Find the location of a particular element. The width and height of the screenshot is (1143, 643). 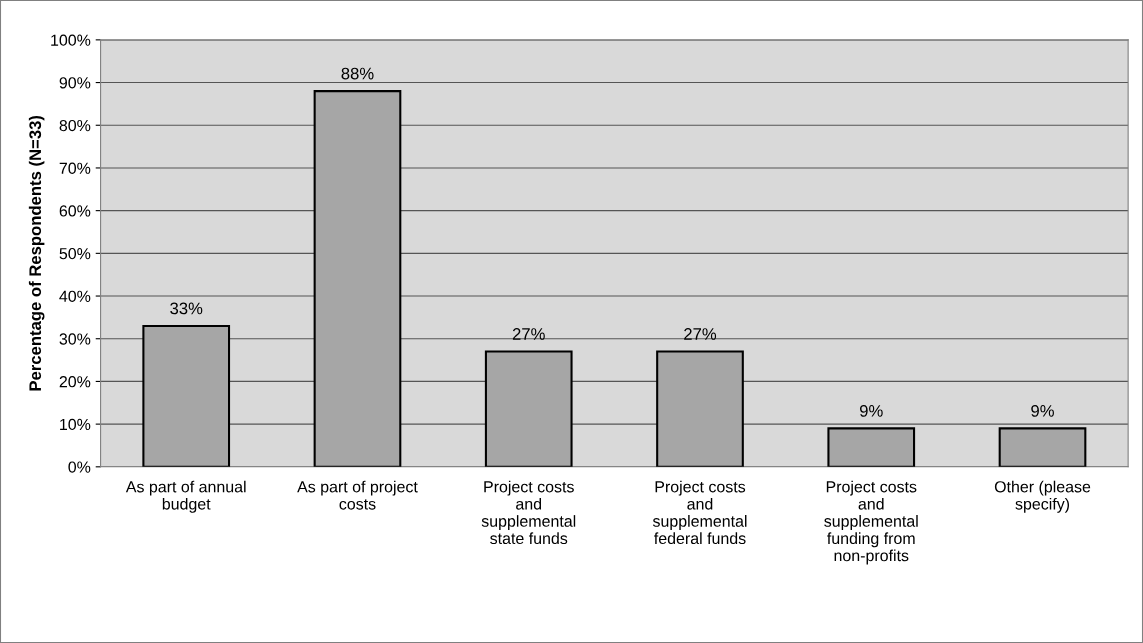

x-tick-label: Project costs and supplemental state funds is located at coordinates (528, 512).